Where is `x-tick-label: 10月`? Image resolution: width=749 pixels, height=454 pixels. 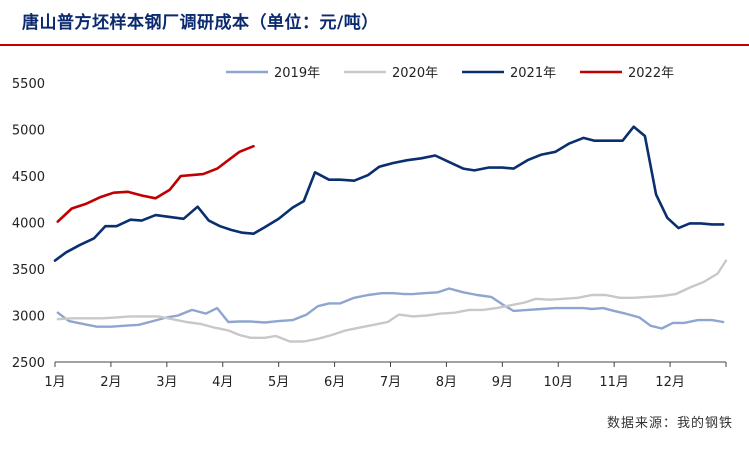 x-tick-label: 10月 is located at coordinates (558, 382).